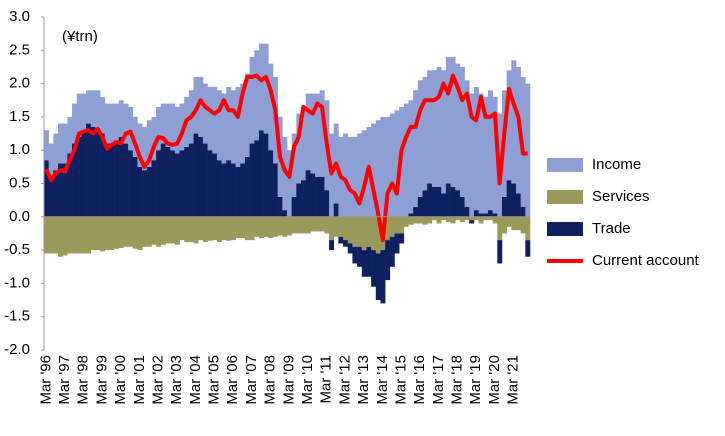  I want to click on x-tick-label: Mar '08, so click(270, 380).